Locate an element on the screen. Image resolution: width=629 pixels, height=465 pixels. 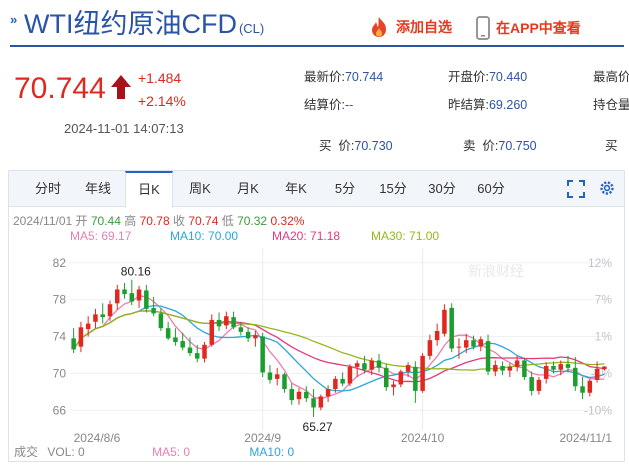
ohlc-close-label: 收 is located at coordinates (178, 221).